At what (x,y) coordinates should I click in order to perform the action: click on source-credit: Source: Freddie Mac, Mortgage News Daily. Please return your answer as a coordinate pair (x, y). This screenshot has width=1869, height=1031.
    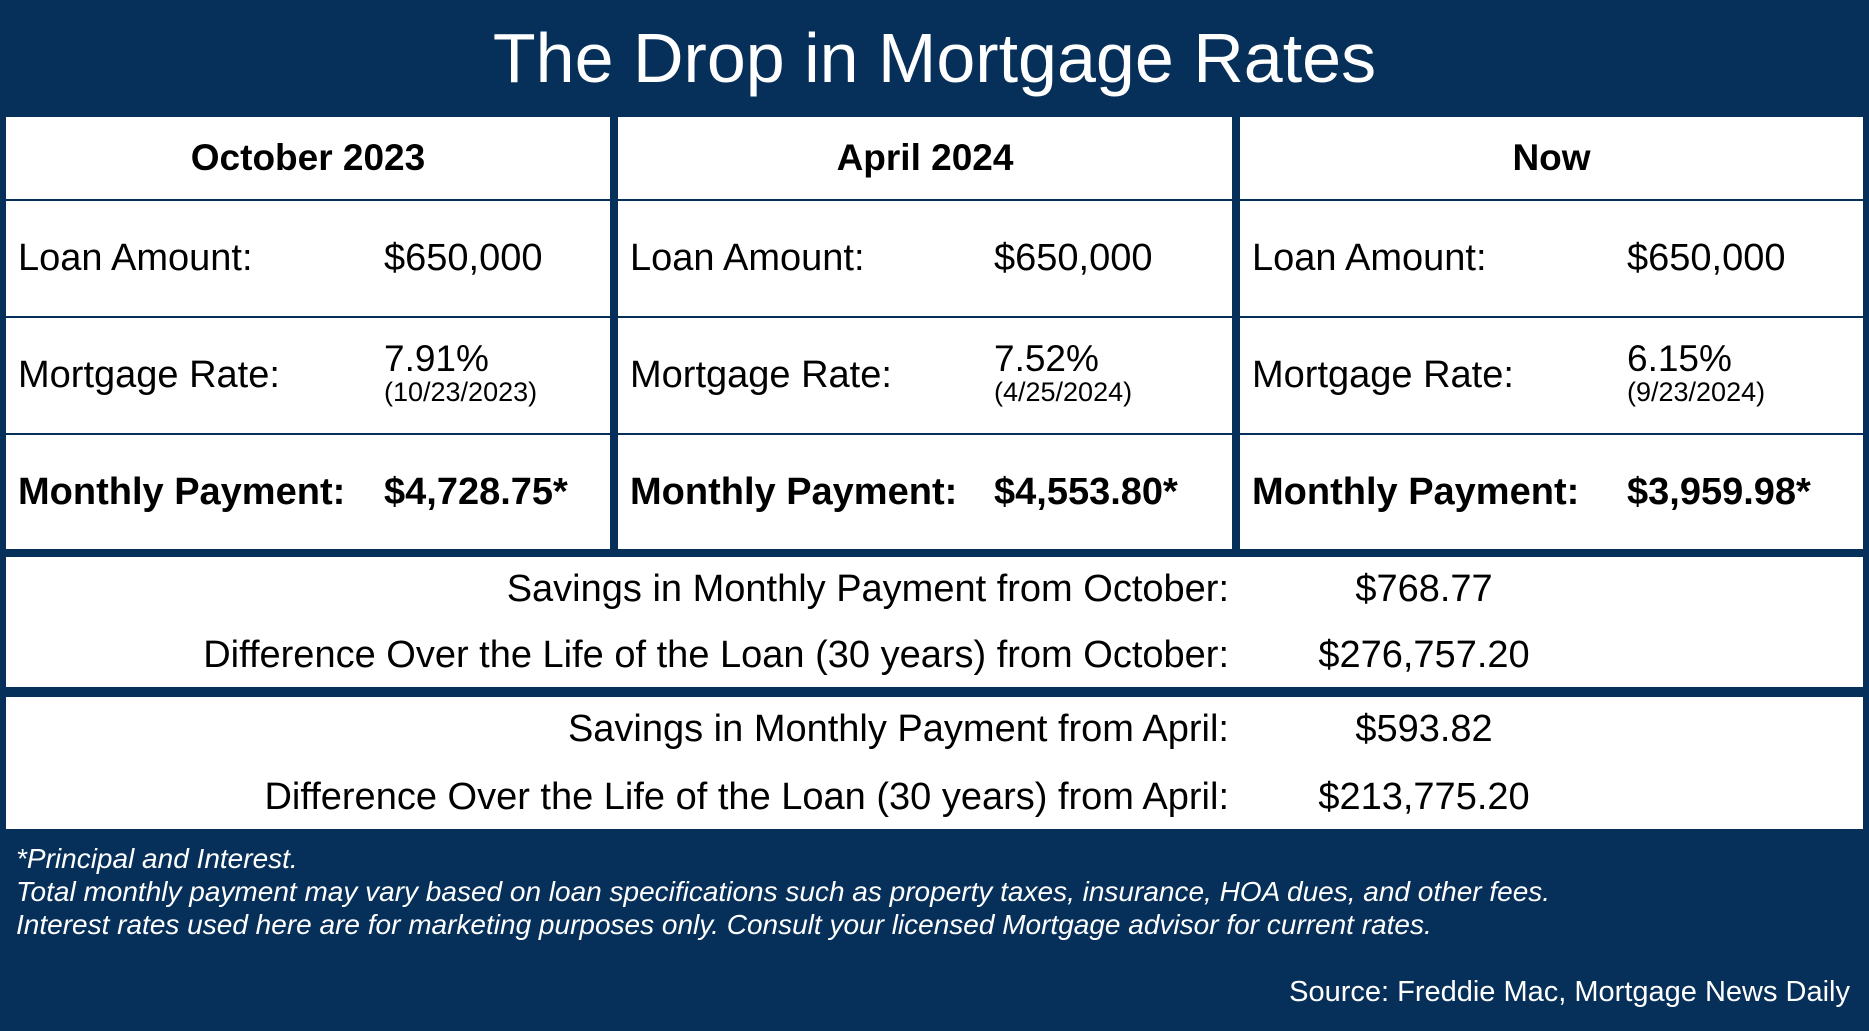
    Looking at the image, I should click on (1569, 992).